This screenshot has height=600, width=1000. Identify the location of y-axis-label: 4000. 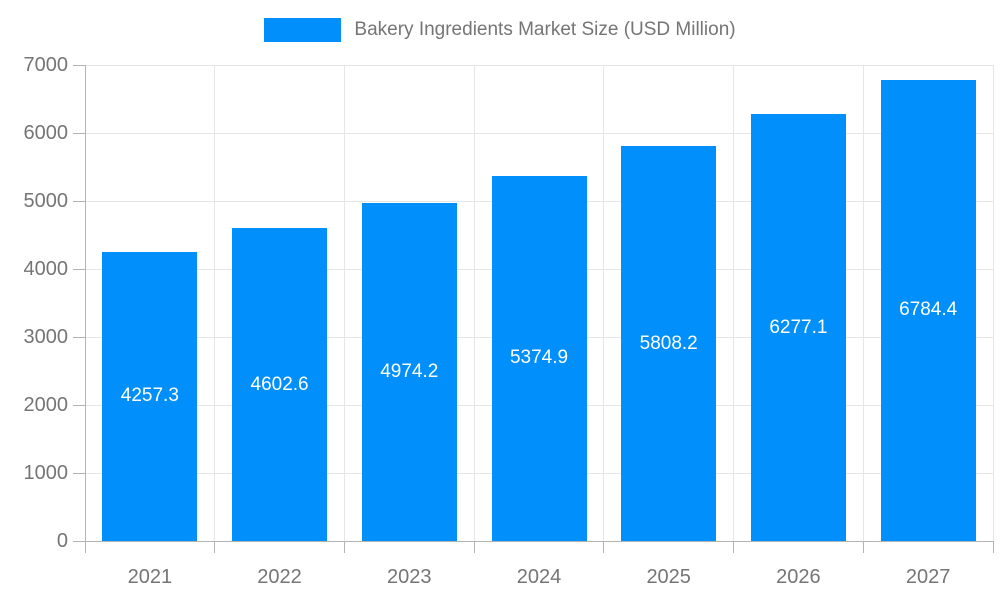
(46, 269).